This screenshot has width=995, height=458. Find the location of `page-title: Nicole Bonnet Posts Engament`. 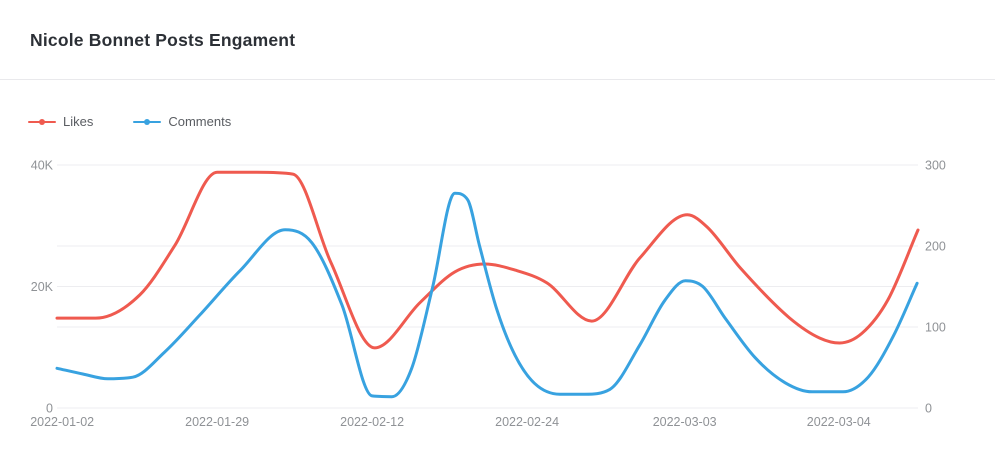

page-title: Nicole Bonnet Posts Engament is located at coordinates (163, 40).